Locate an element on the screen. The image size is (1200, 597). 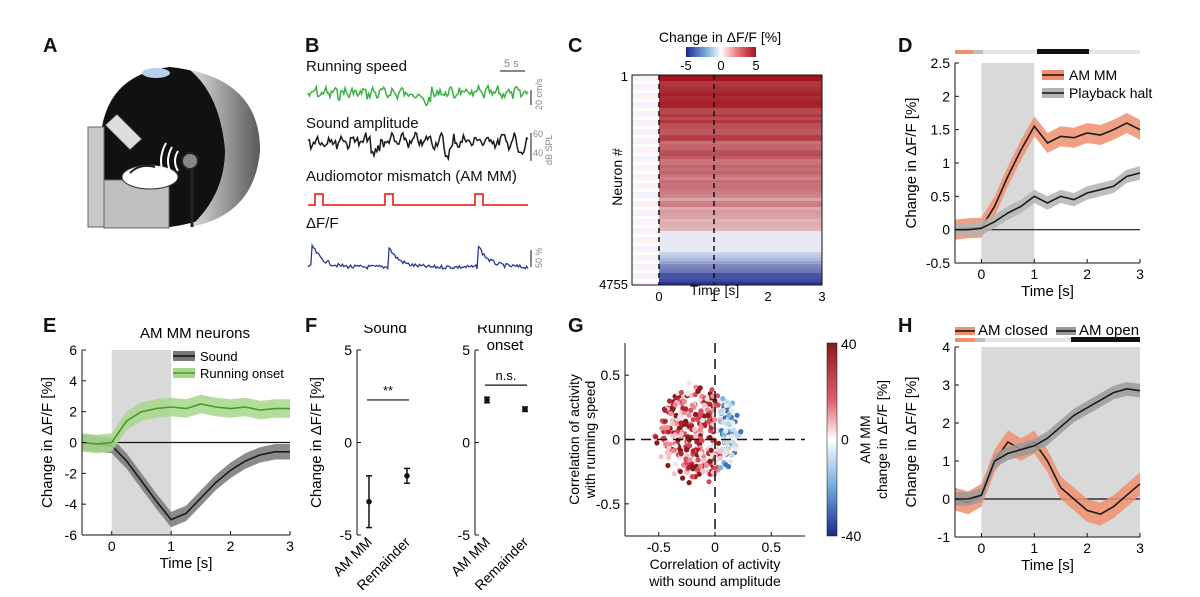
y-tick-label: -6 is located at coordinates (71, 535).